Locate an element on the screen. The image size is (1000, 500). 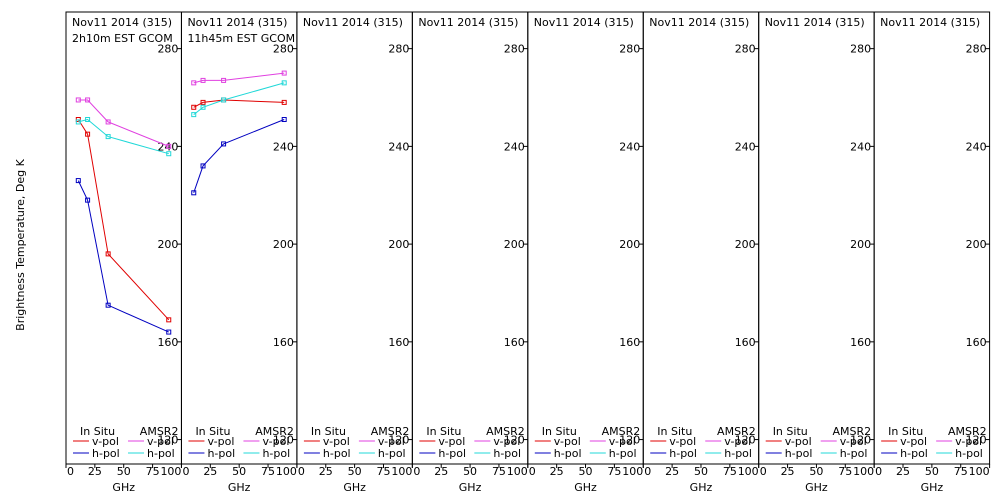
panel-subtitle: 11h45m EST GCOM is located at coordinates (241, 38).